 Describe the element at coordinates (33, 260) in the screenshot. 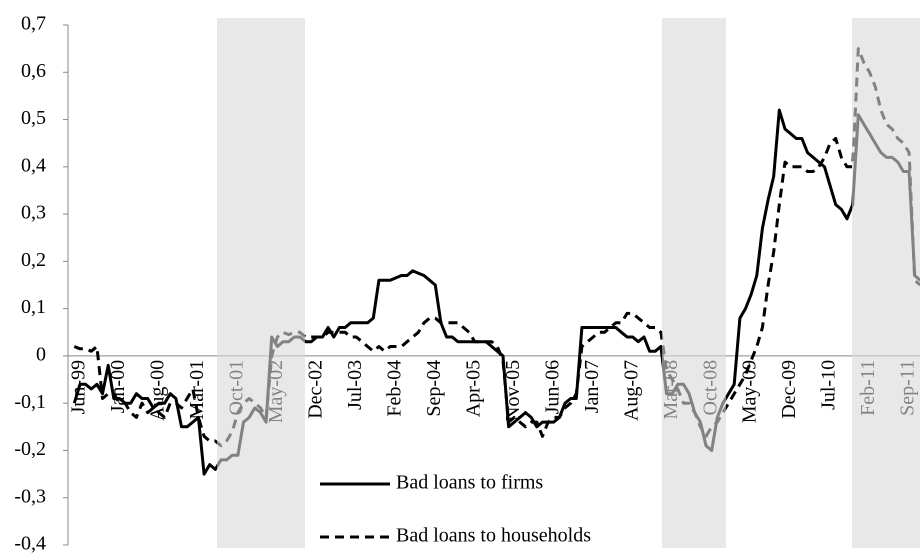

I see `y-tick-label: 0,2` at that location.